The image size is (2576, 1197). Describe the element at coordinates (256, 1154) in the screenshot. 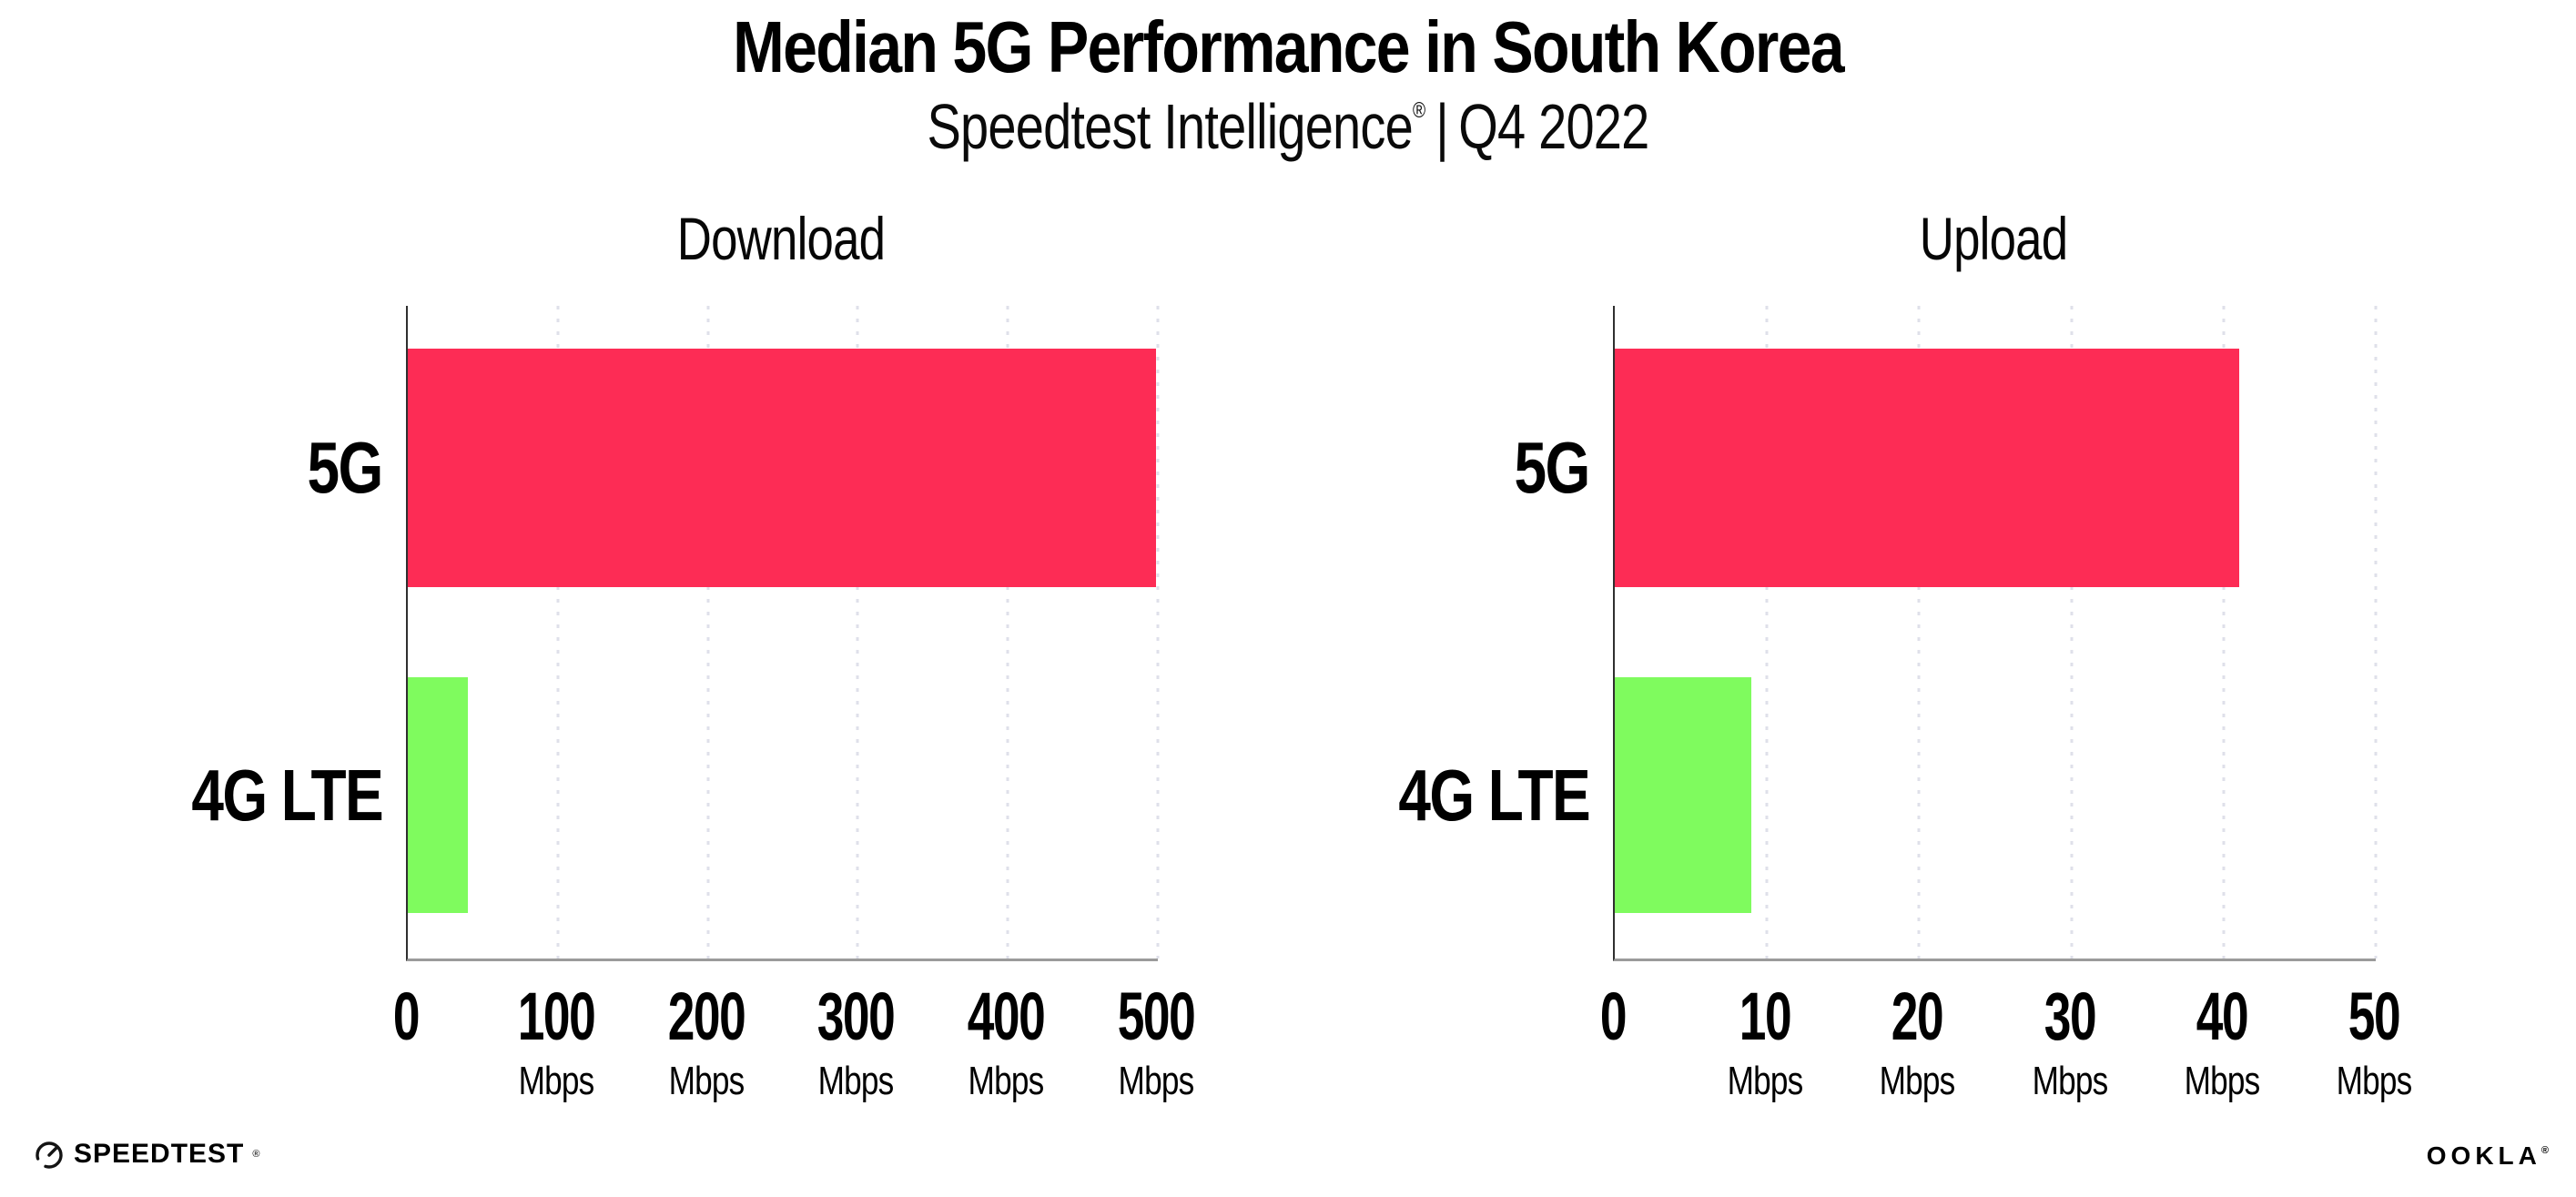

I see `speedtest-registered-mark: ®` at that location.